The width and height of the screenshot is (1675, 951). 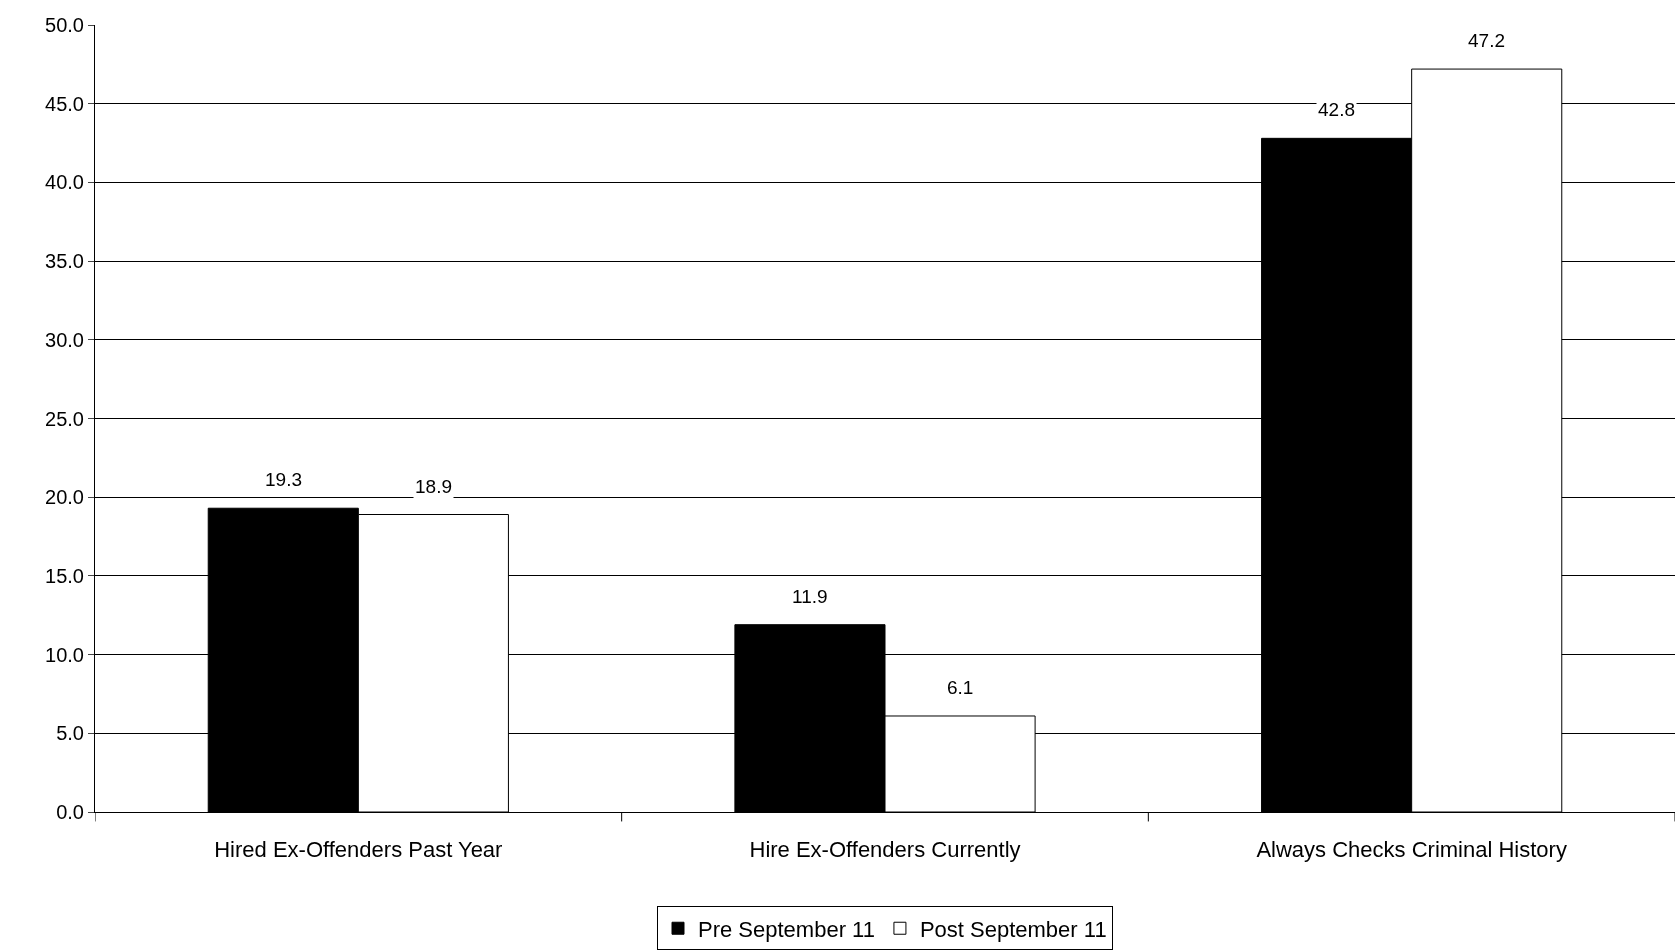 What do you see at coordinates (810, 596) in the screenshot?
I see `data-label: 11.9` at bounding box center [810, 596].